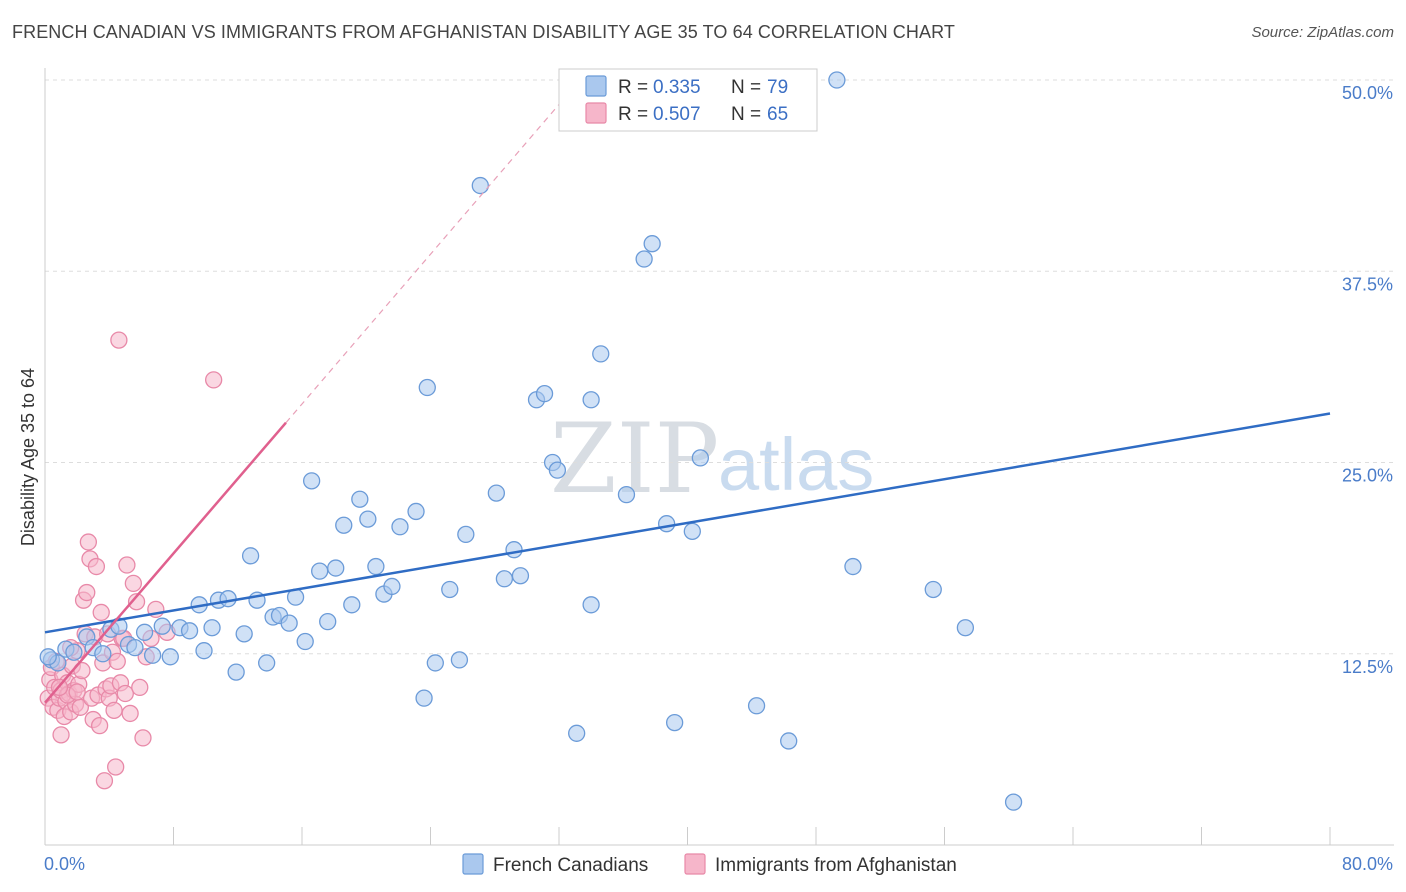  What do you see at coordinates (596, 86) in the screenshot?
I see `legend-swatch-french-canadians` at bounding box center [596, 86].